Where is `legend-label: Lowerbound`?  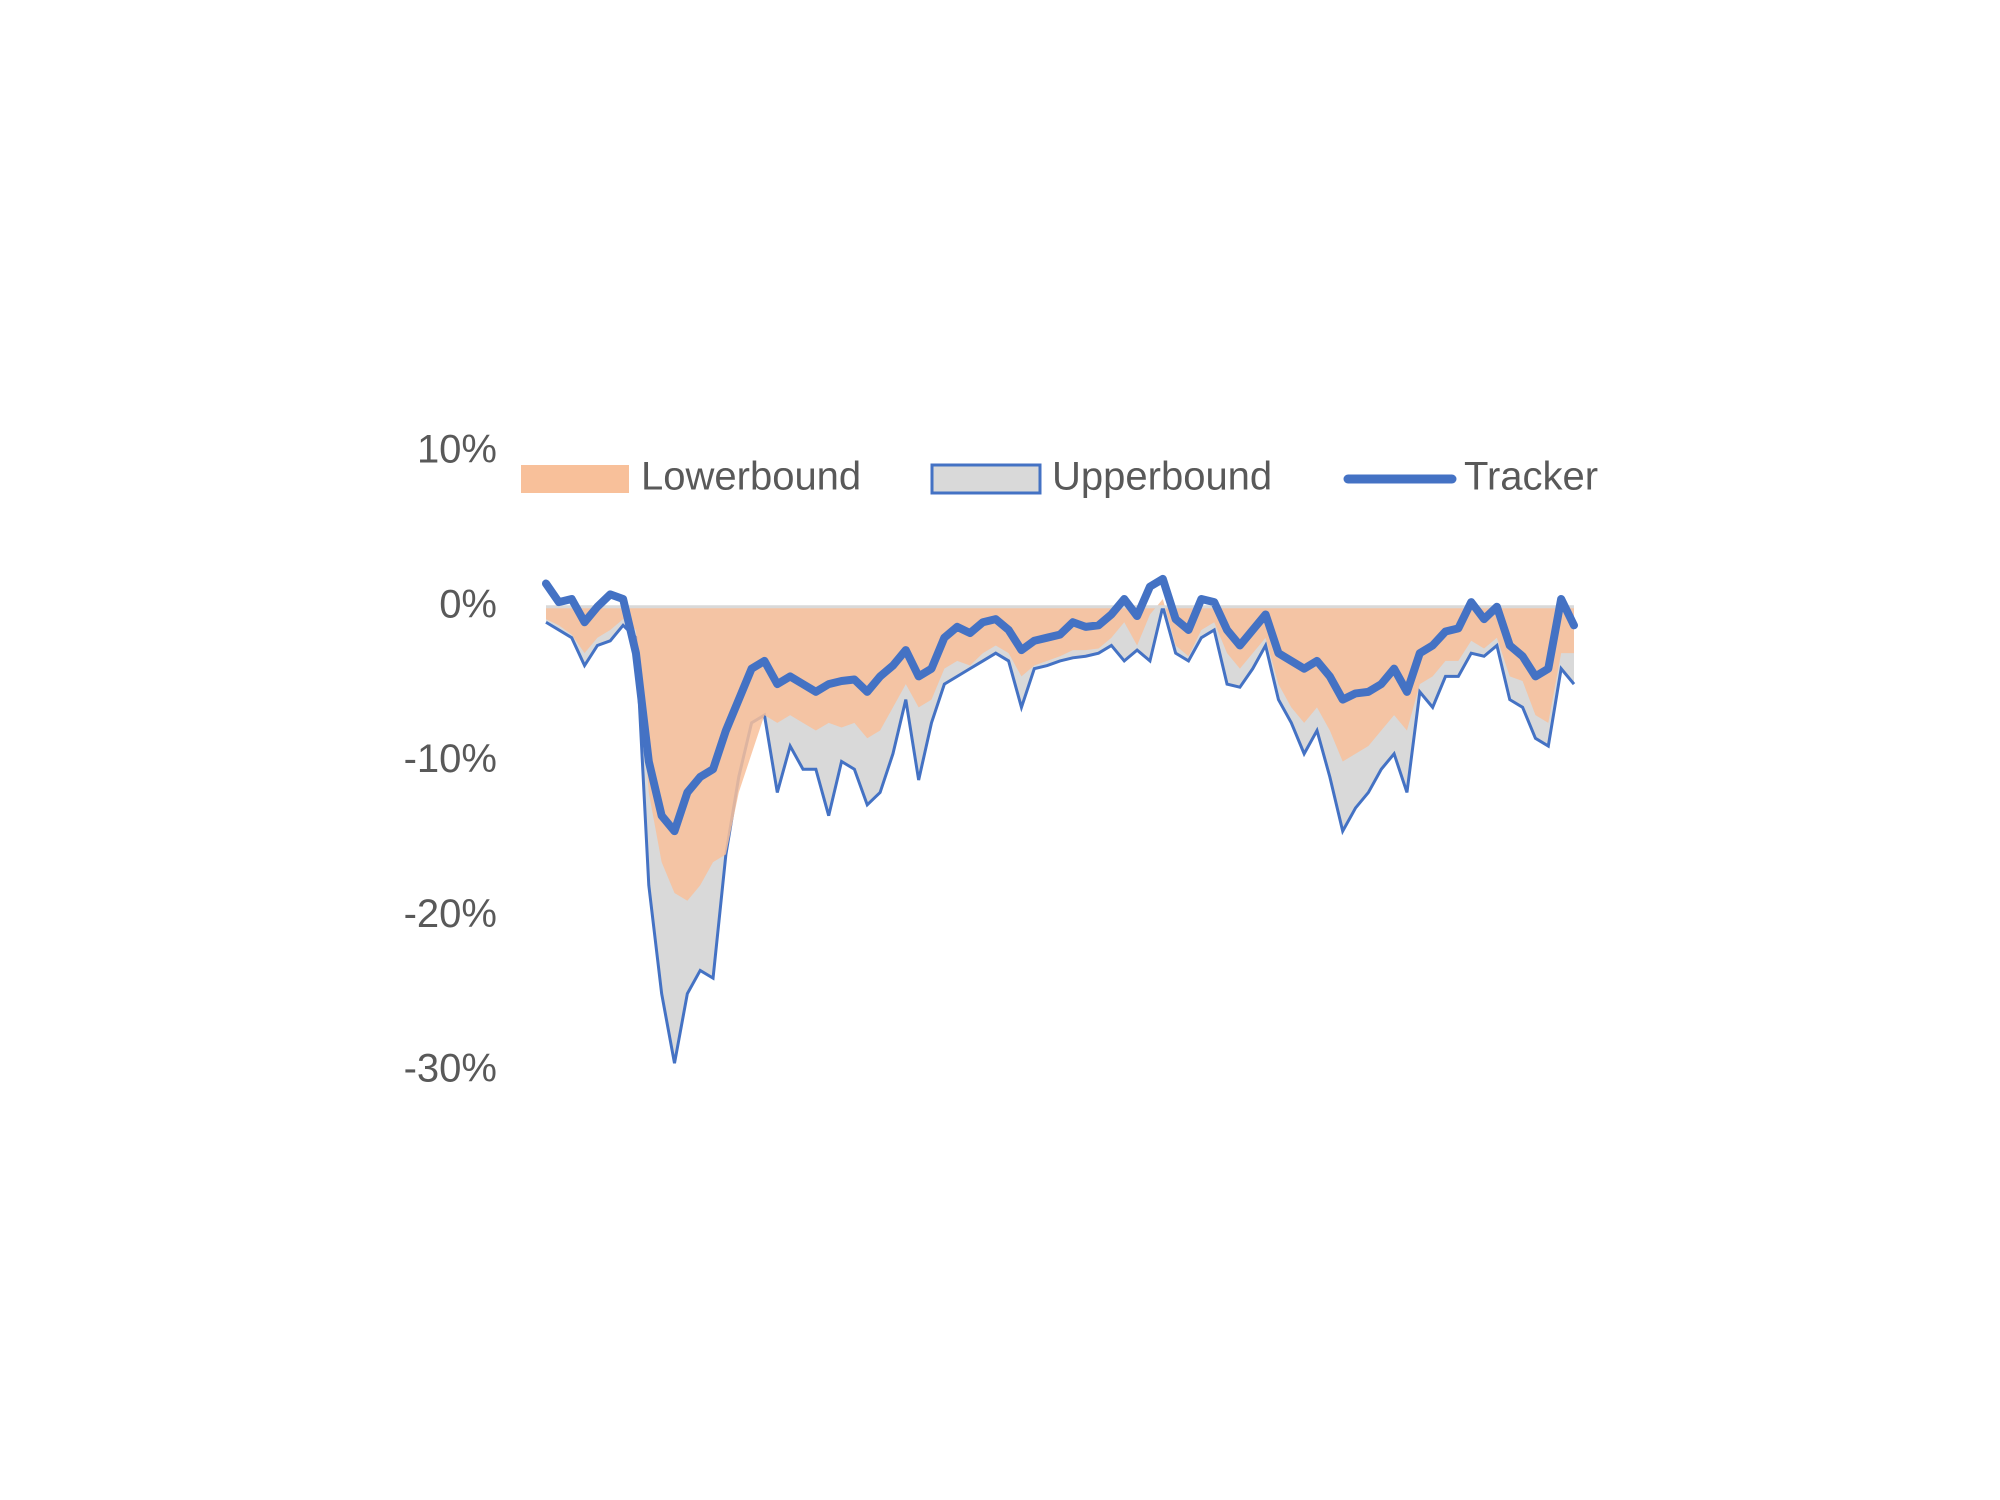
legend-label: Lowerbound is located at coordinates (751, 477).